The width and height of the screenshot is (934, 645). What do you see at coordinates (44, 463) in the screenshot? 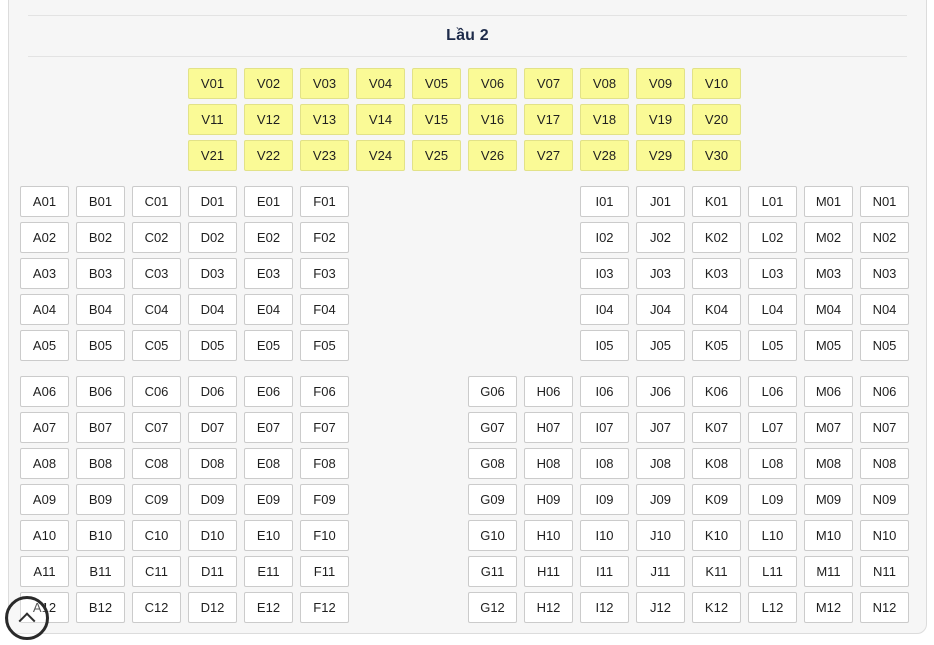
I see `seat-A08: A08` at bounding box center [44, 463].